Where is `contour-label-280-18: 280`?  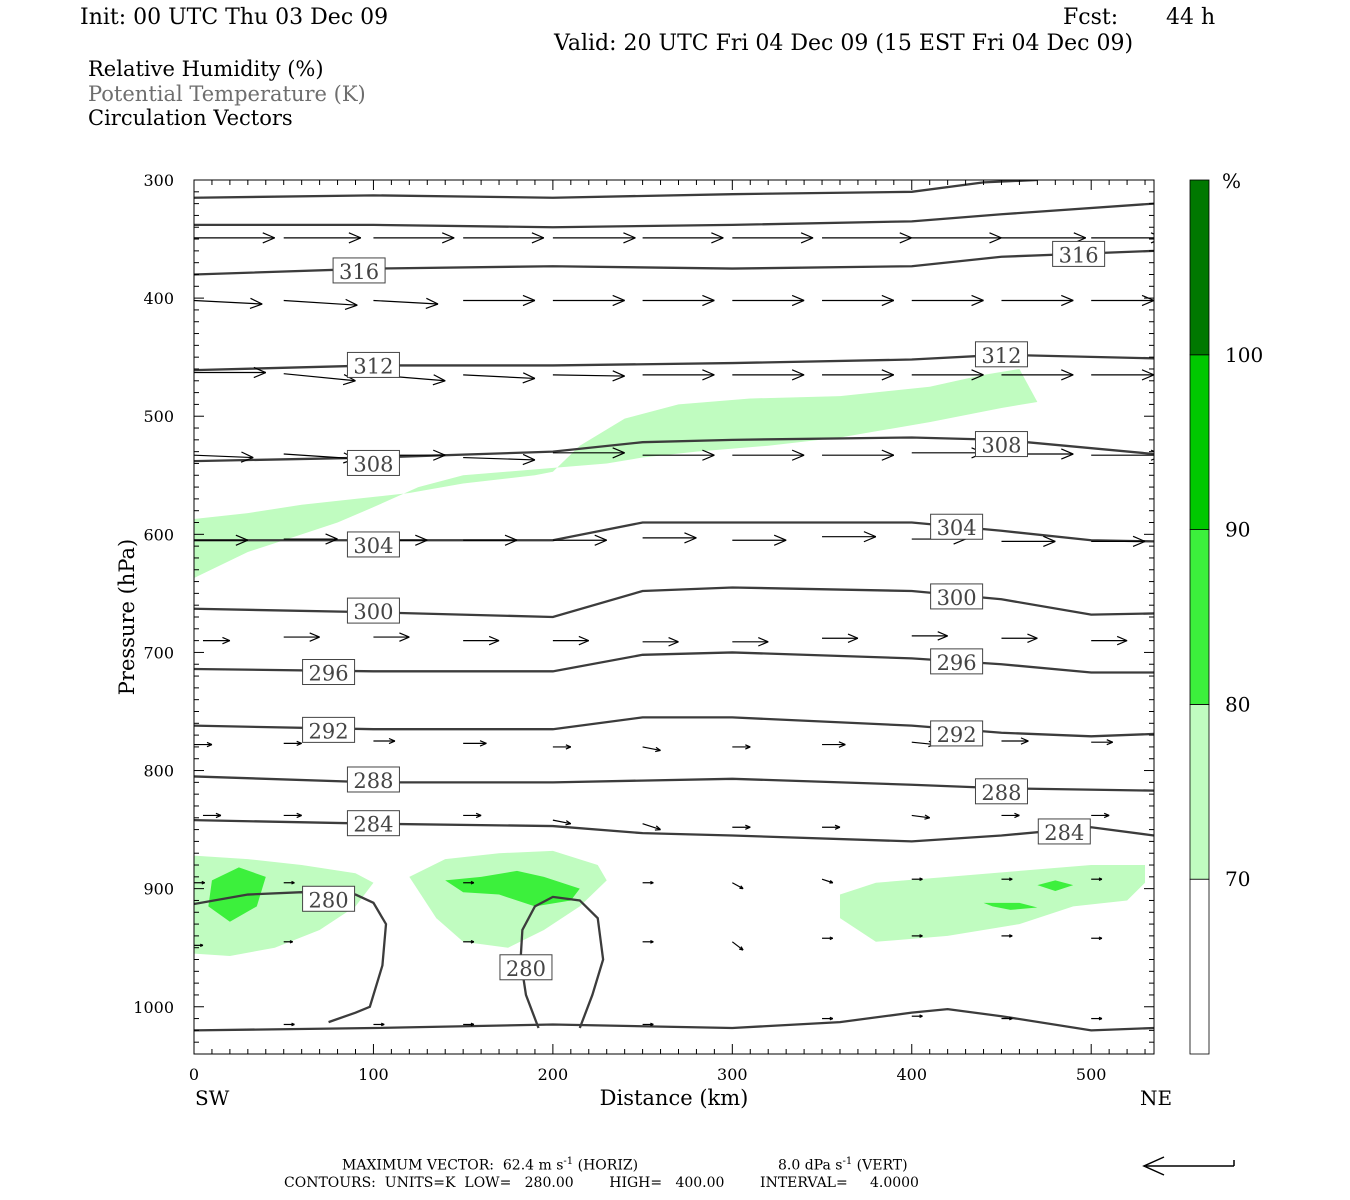
contour-label-280-18: 280 is located at coordinates (329, 898).